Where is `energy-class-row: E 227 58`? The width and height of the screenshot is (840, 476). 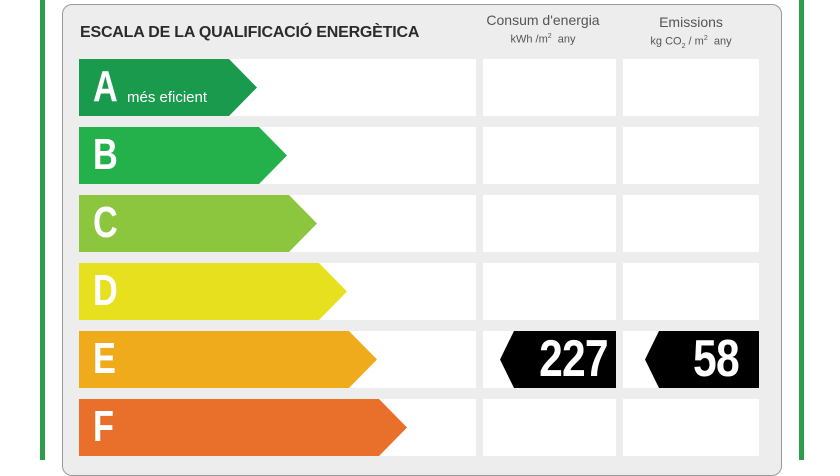 energy-class-row: E 227 58 is located at coordinates (420, 359).